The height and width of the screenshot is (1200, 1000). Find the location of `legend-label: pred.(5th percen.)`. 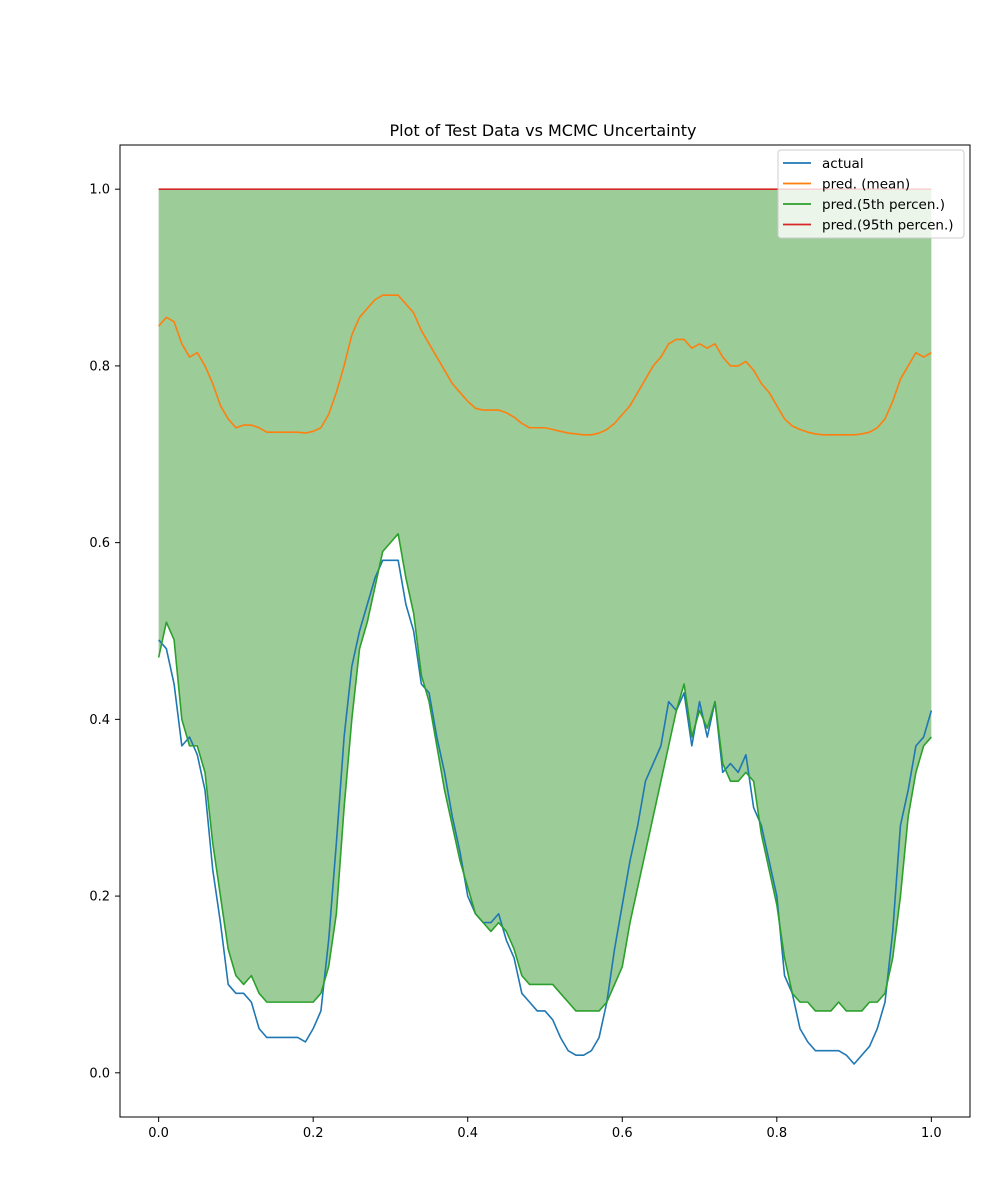

legend-label: pred.(5th percen.) is located at coordinates (883, 205).